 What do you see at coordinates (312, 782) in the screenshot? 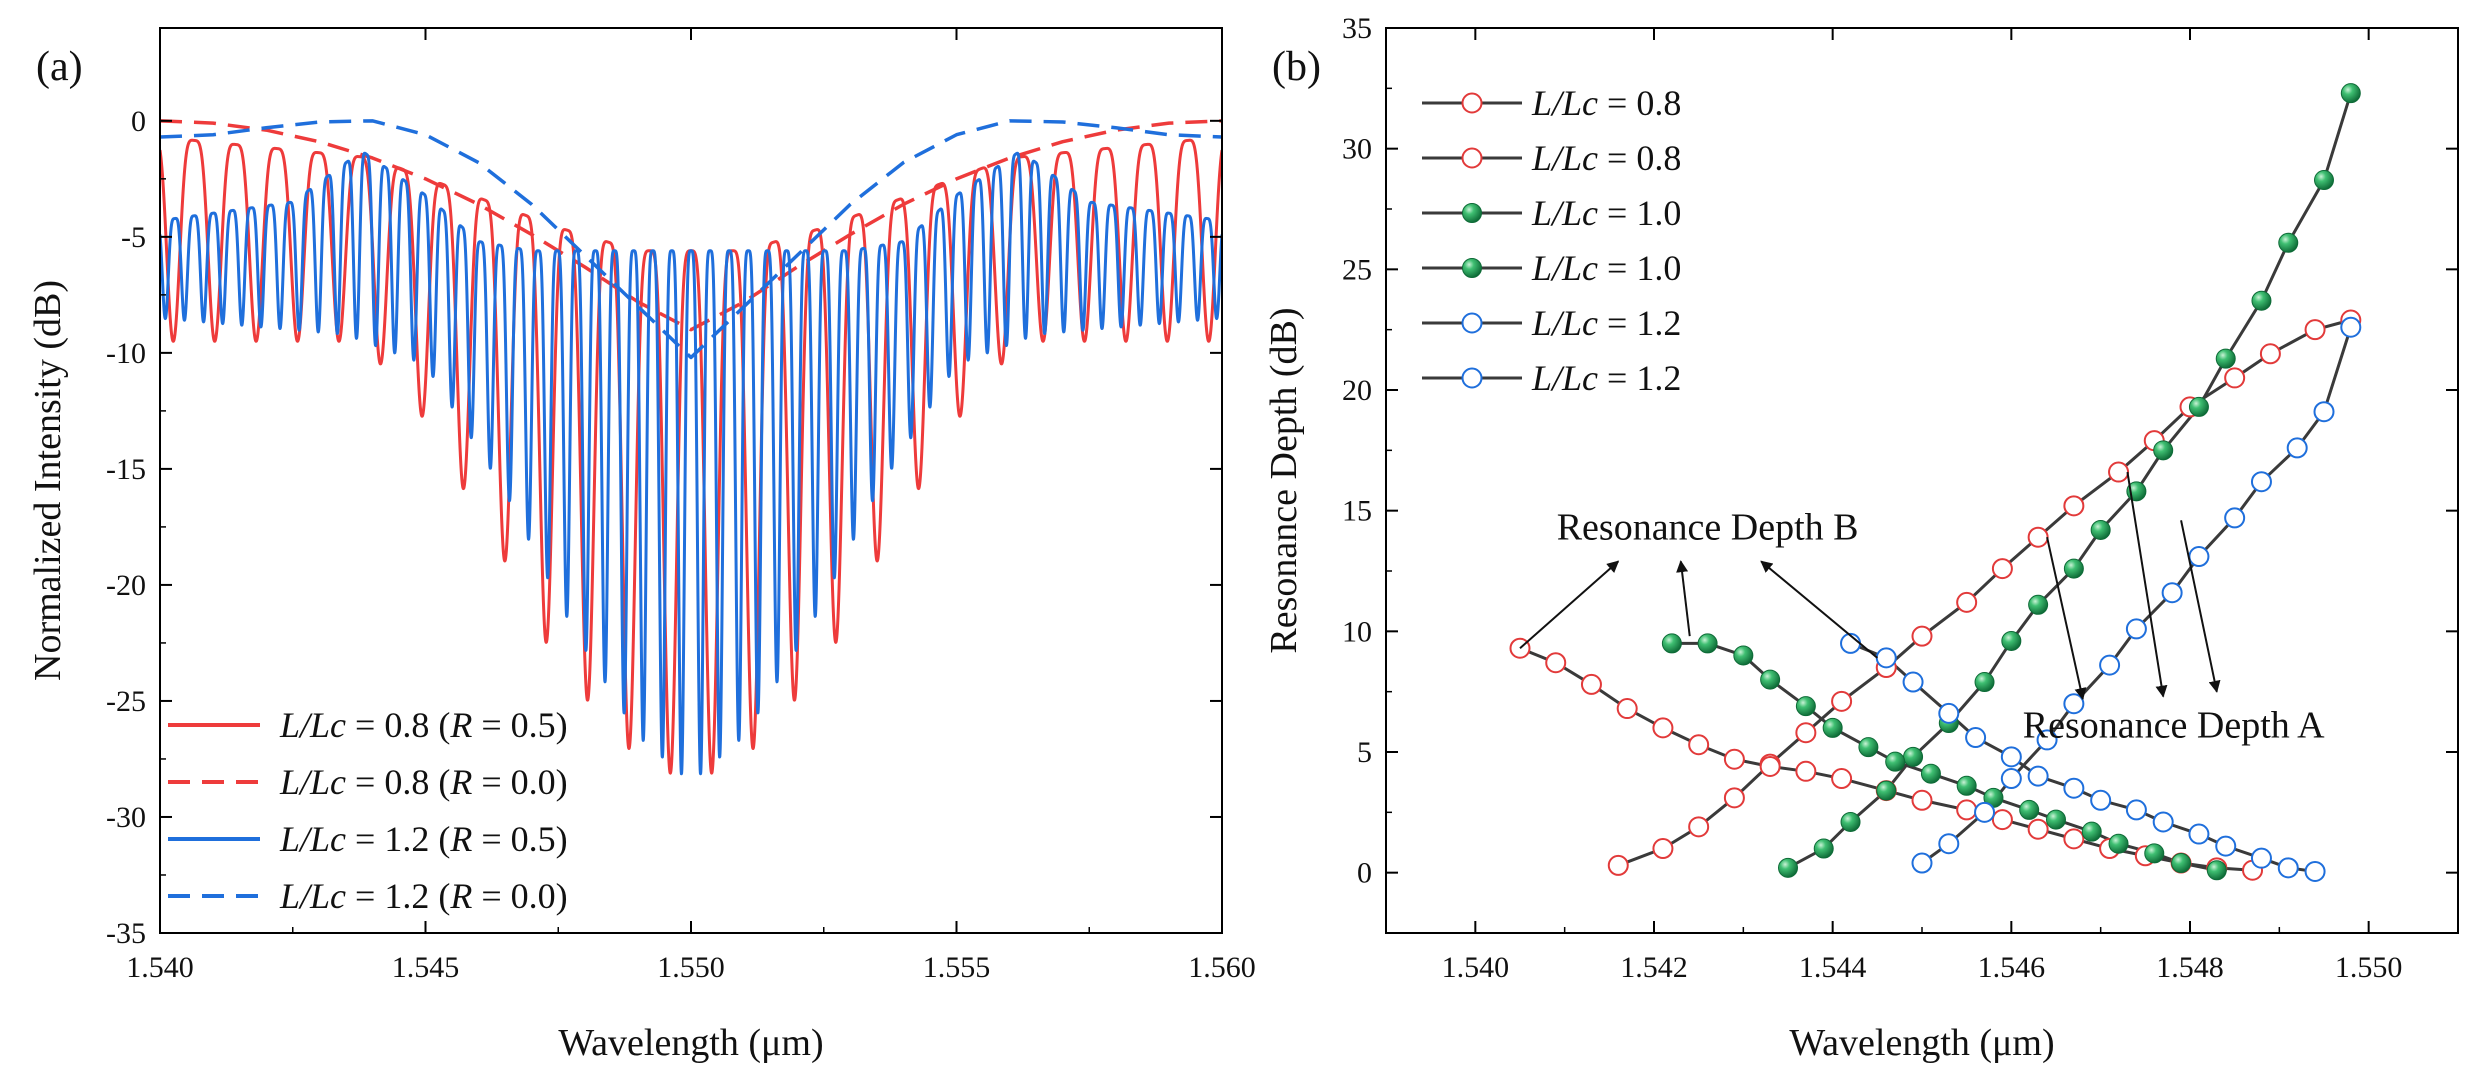
I see `panel-a-legend-label-1-lhs: L/Lc` at bounding box center [312, 782].